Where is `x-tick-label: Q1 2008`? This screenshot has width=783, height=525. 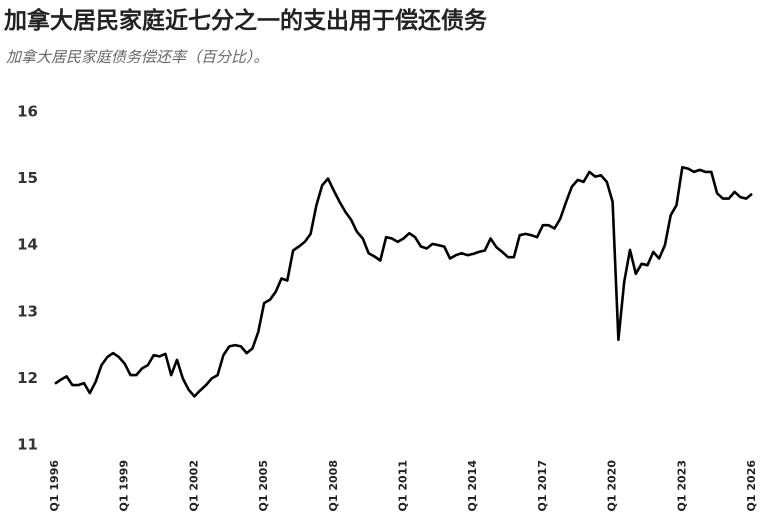
x-tick-label: Q1 2008 is located at coordinates (333, 485).